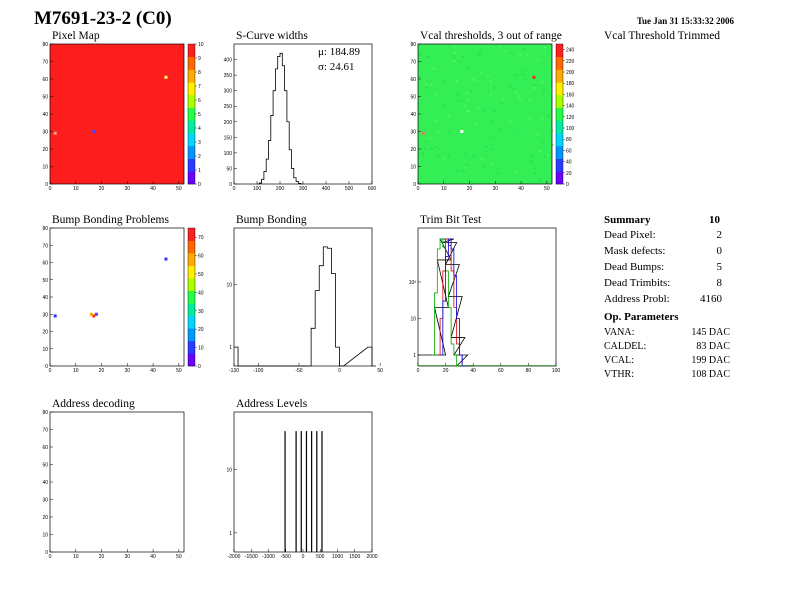 This screenshot has height=612, width=792. What do you see at coordinates (556, 371) in the screenshot?
I see `trim-xtick-label: 100` at bounding box center [556, 371].